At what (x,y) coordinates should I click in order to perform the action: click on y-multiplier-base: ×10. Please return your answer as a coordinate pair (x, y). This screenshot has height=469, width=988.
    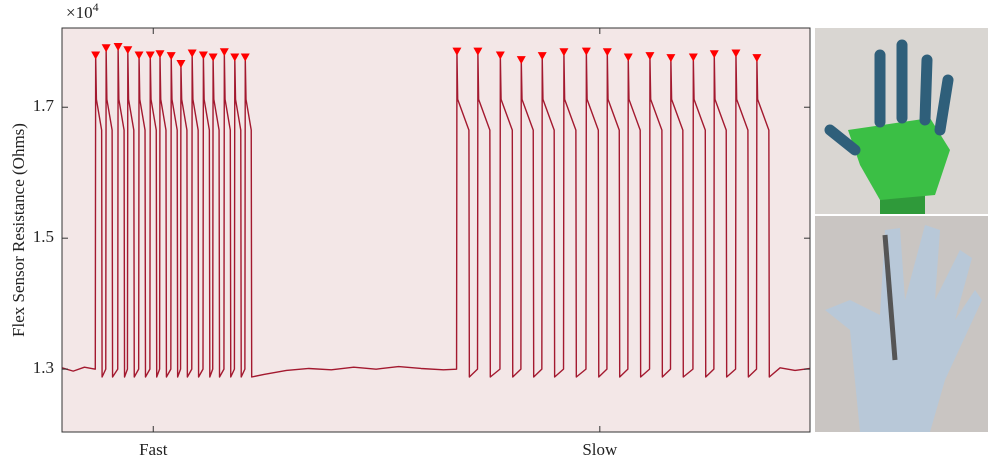
    Looking at the image, I should click on (79, 12).